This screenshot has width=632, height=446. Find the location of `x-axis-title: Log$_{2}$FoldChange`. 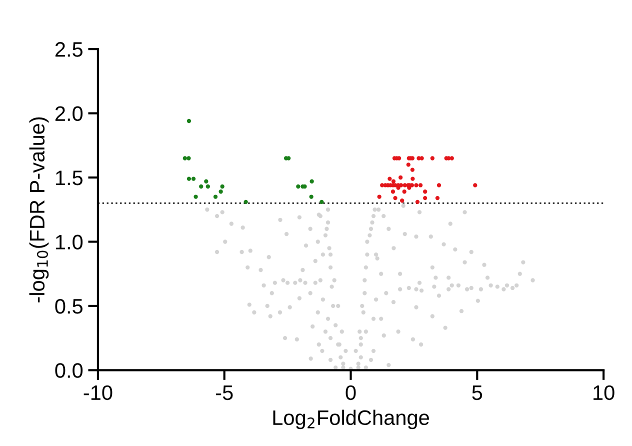

x-axis-title: Log$_{2}$FoldChange is located at coordinates (351, 420).